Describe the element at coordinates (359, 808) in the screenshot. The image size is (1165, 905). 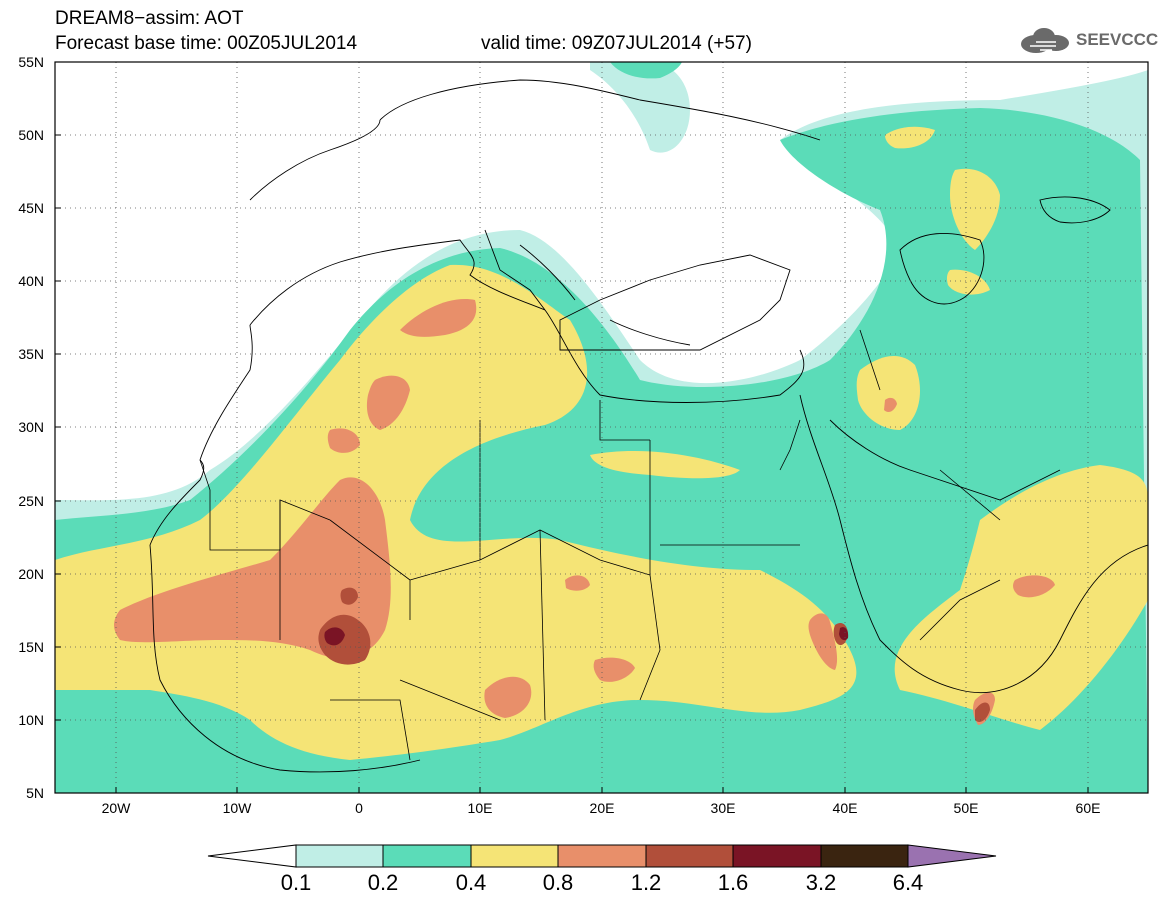
I see `lon-label: 0` at that location.